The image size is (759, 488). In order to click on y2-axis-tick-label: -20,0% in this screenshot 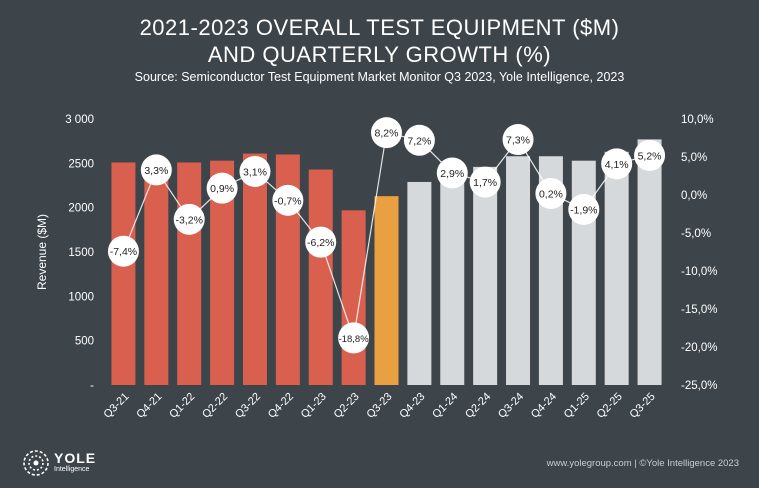, I will do `click(699, 348)`.